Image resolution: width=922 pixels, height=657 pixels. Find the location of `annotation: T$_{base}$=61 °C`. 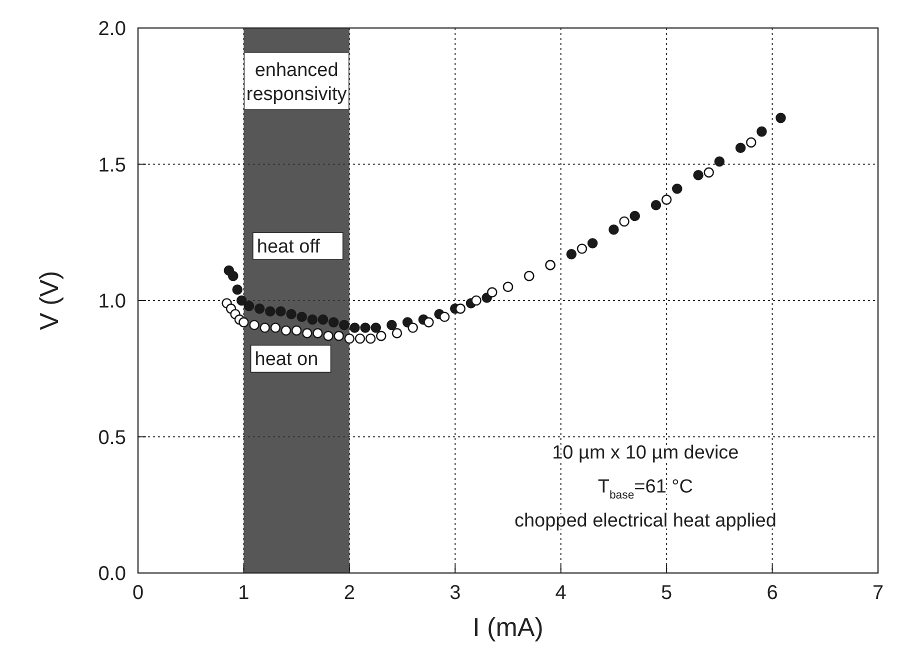

annotation: T$_{base}$=61 °C is located at coordinates (645, 489).